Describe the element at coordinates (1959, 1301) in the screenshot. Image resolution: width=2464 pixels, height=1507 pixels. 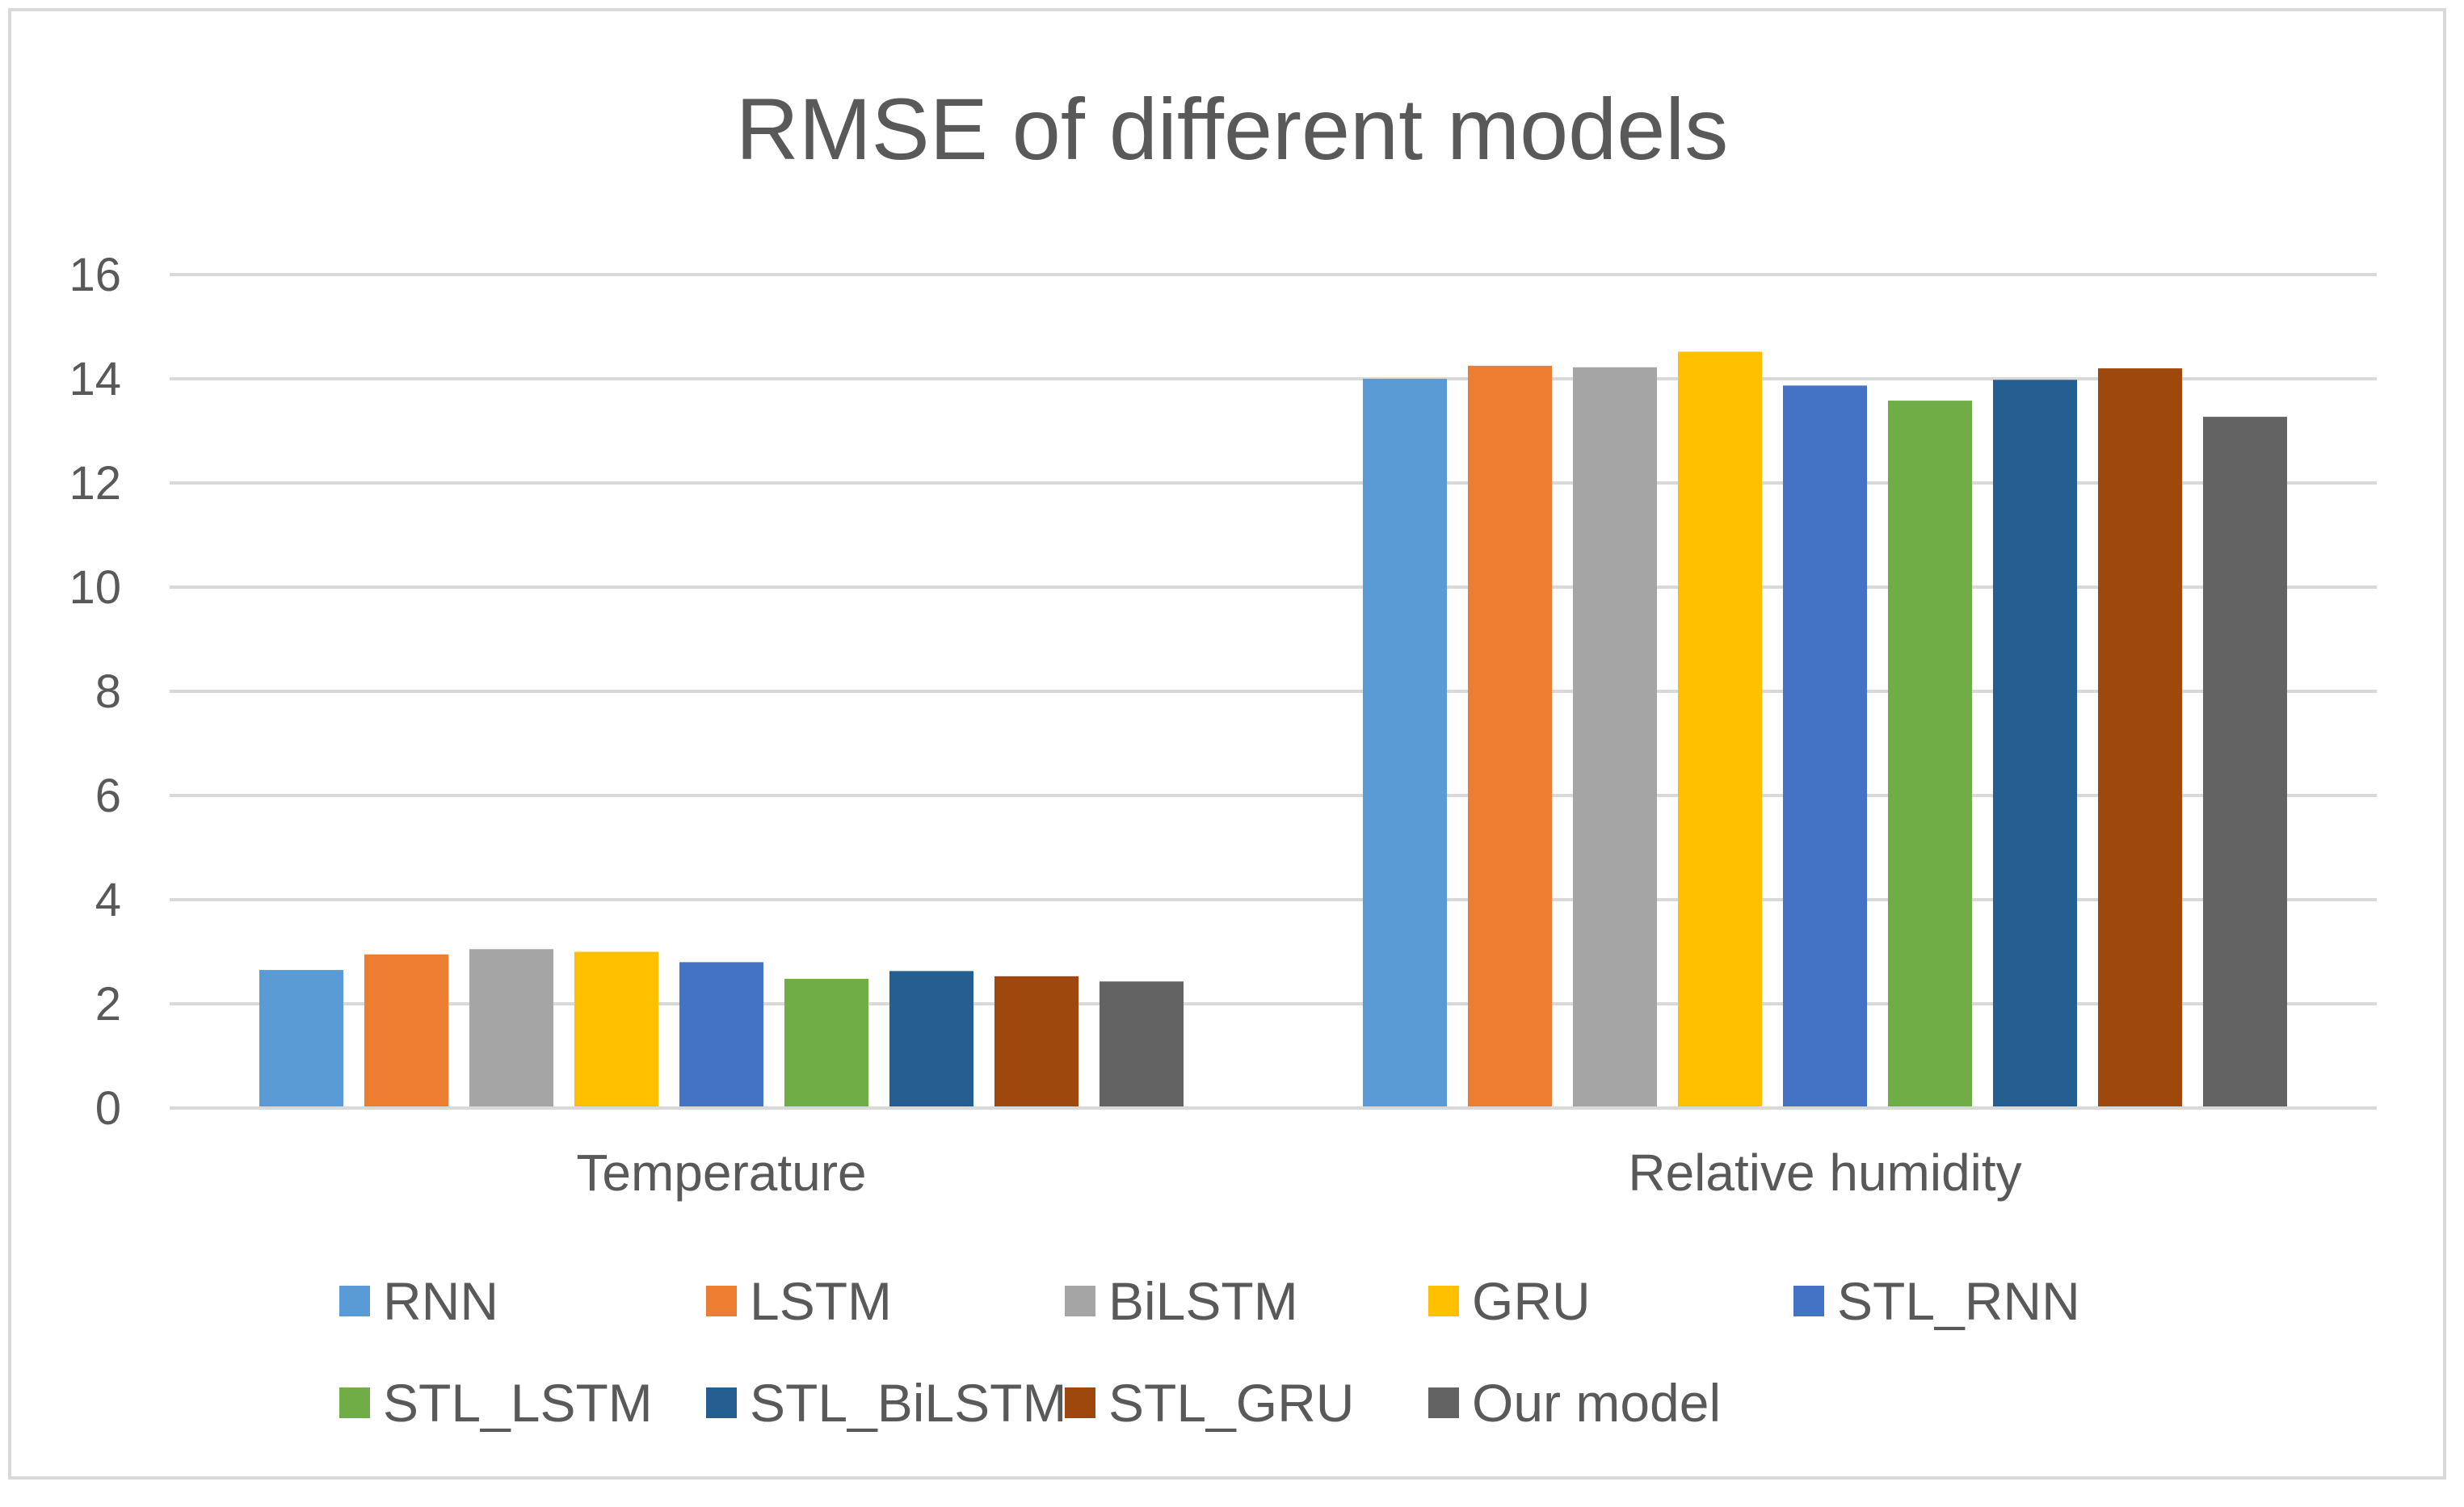
I see `legend-label: STL_RNN` at that location.